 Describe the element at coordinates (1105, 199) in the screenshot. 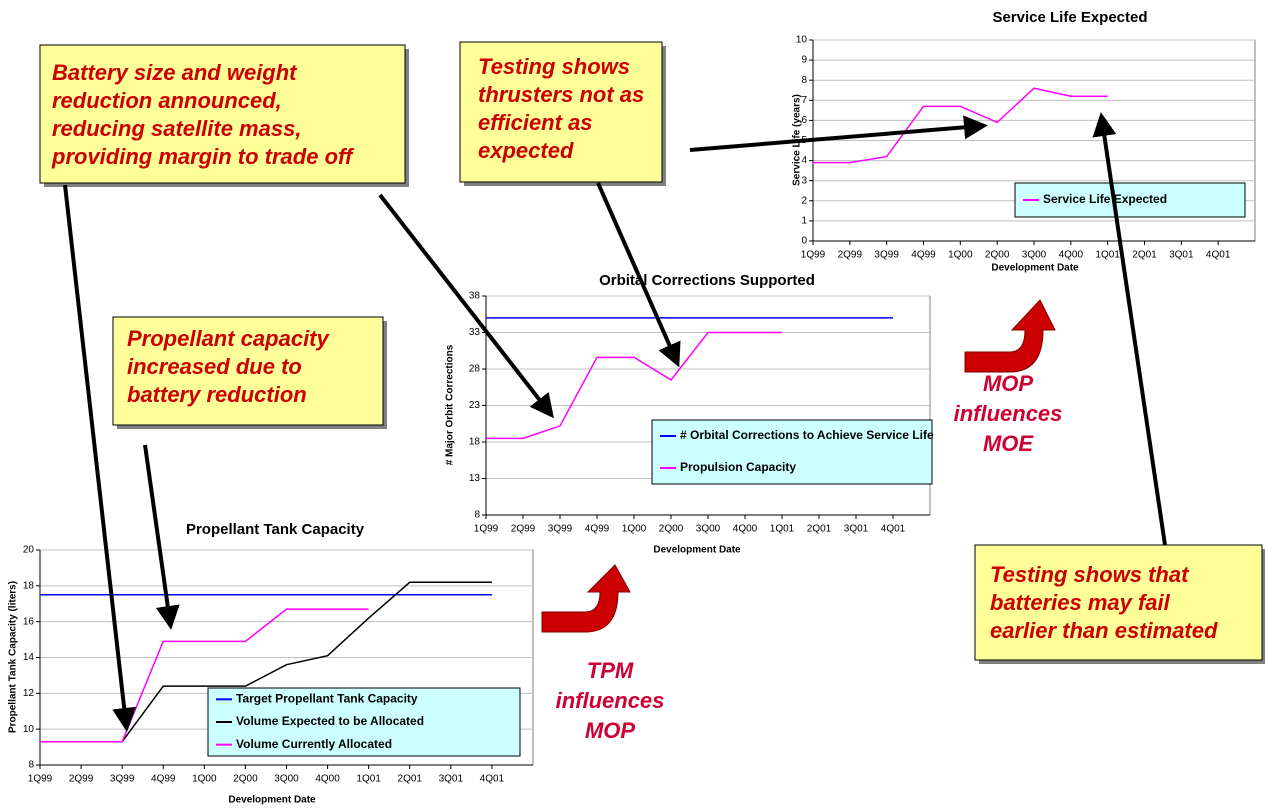

I see `legend-label: Service Life Expected` at that location.